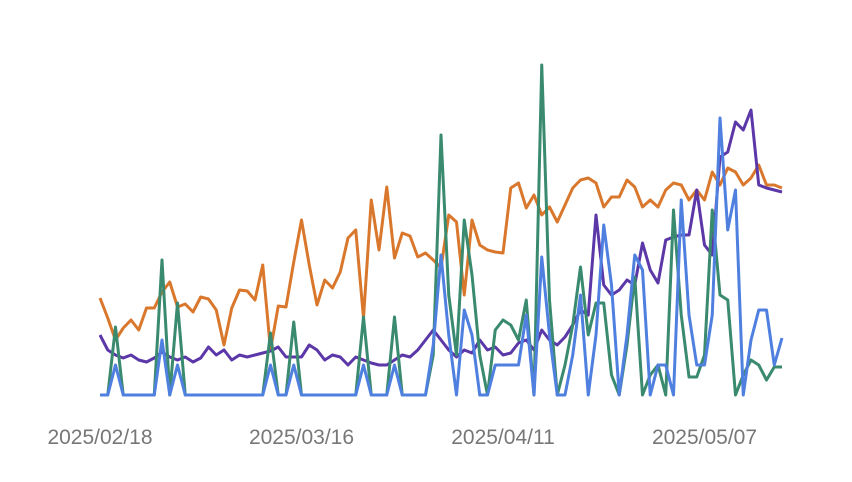  What do you see at coordinates (704, 437) in the screenshot?
I see `x-tick-label: 2025/05/07` at bounding box center [704, 437].